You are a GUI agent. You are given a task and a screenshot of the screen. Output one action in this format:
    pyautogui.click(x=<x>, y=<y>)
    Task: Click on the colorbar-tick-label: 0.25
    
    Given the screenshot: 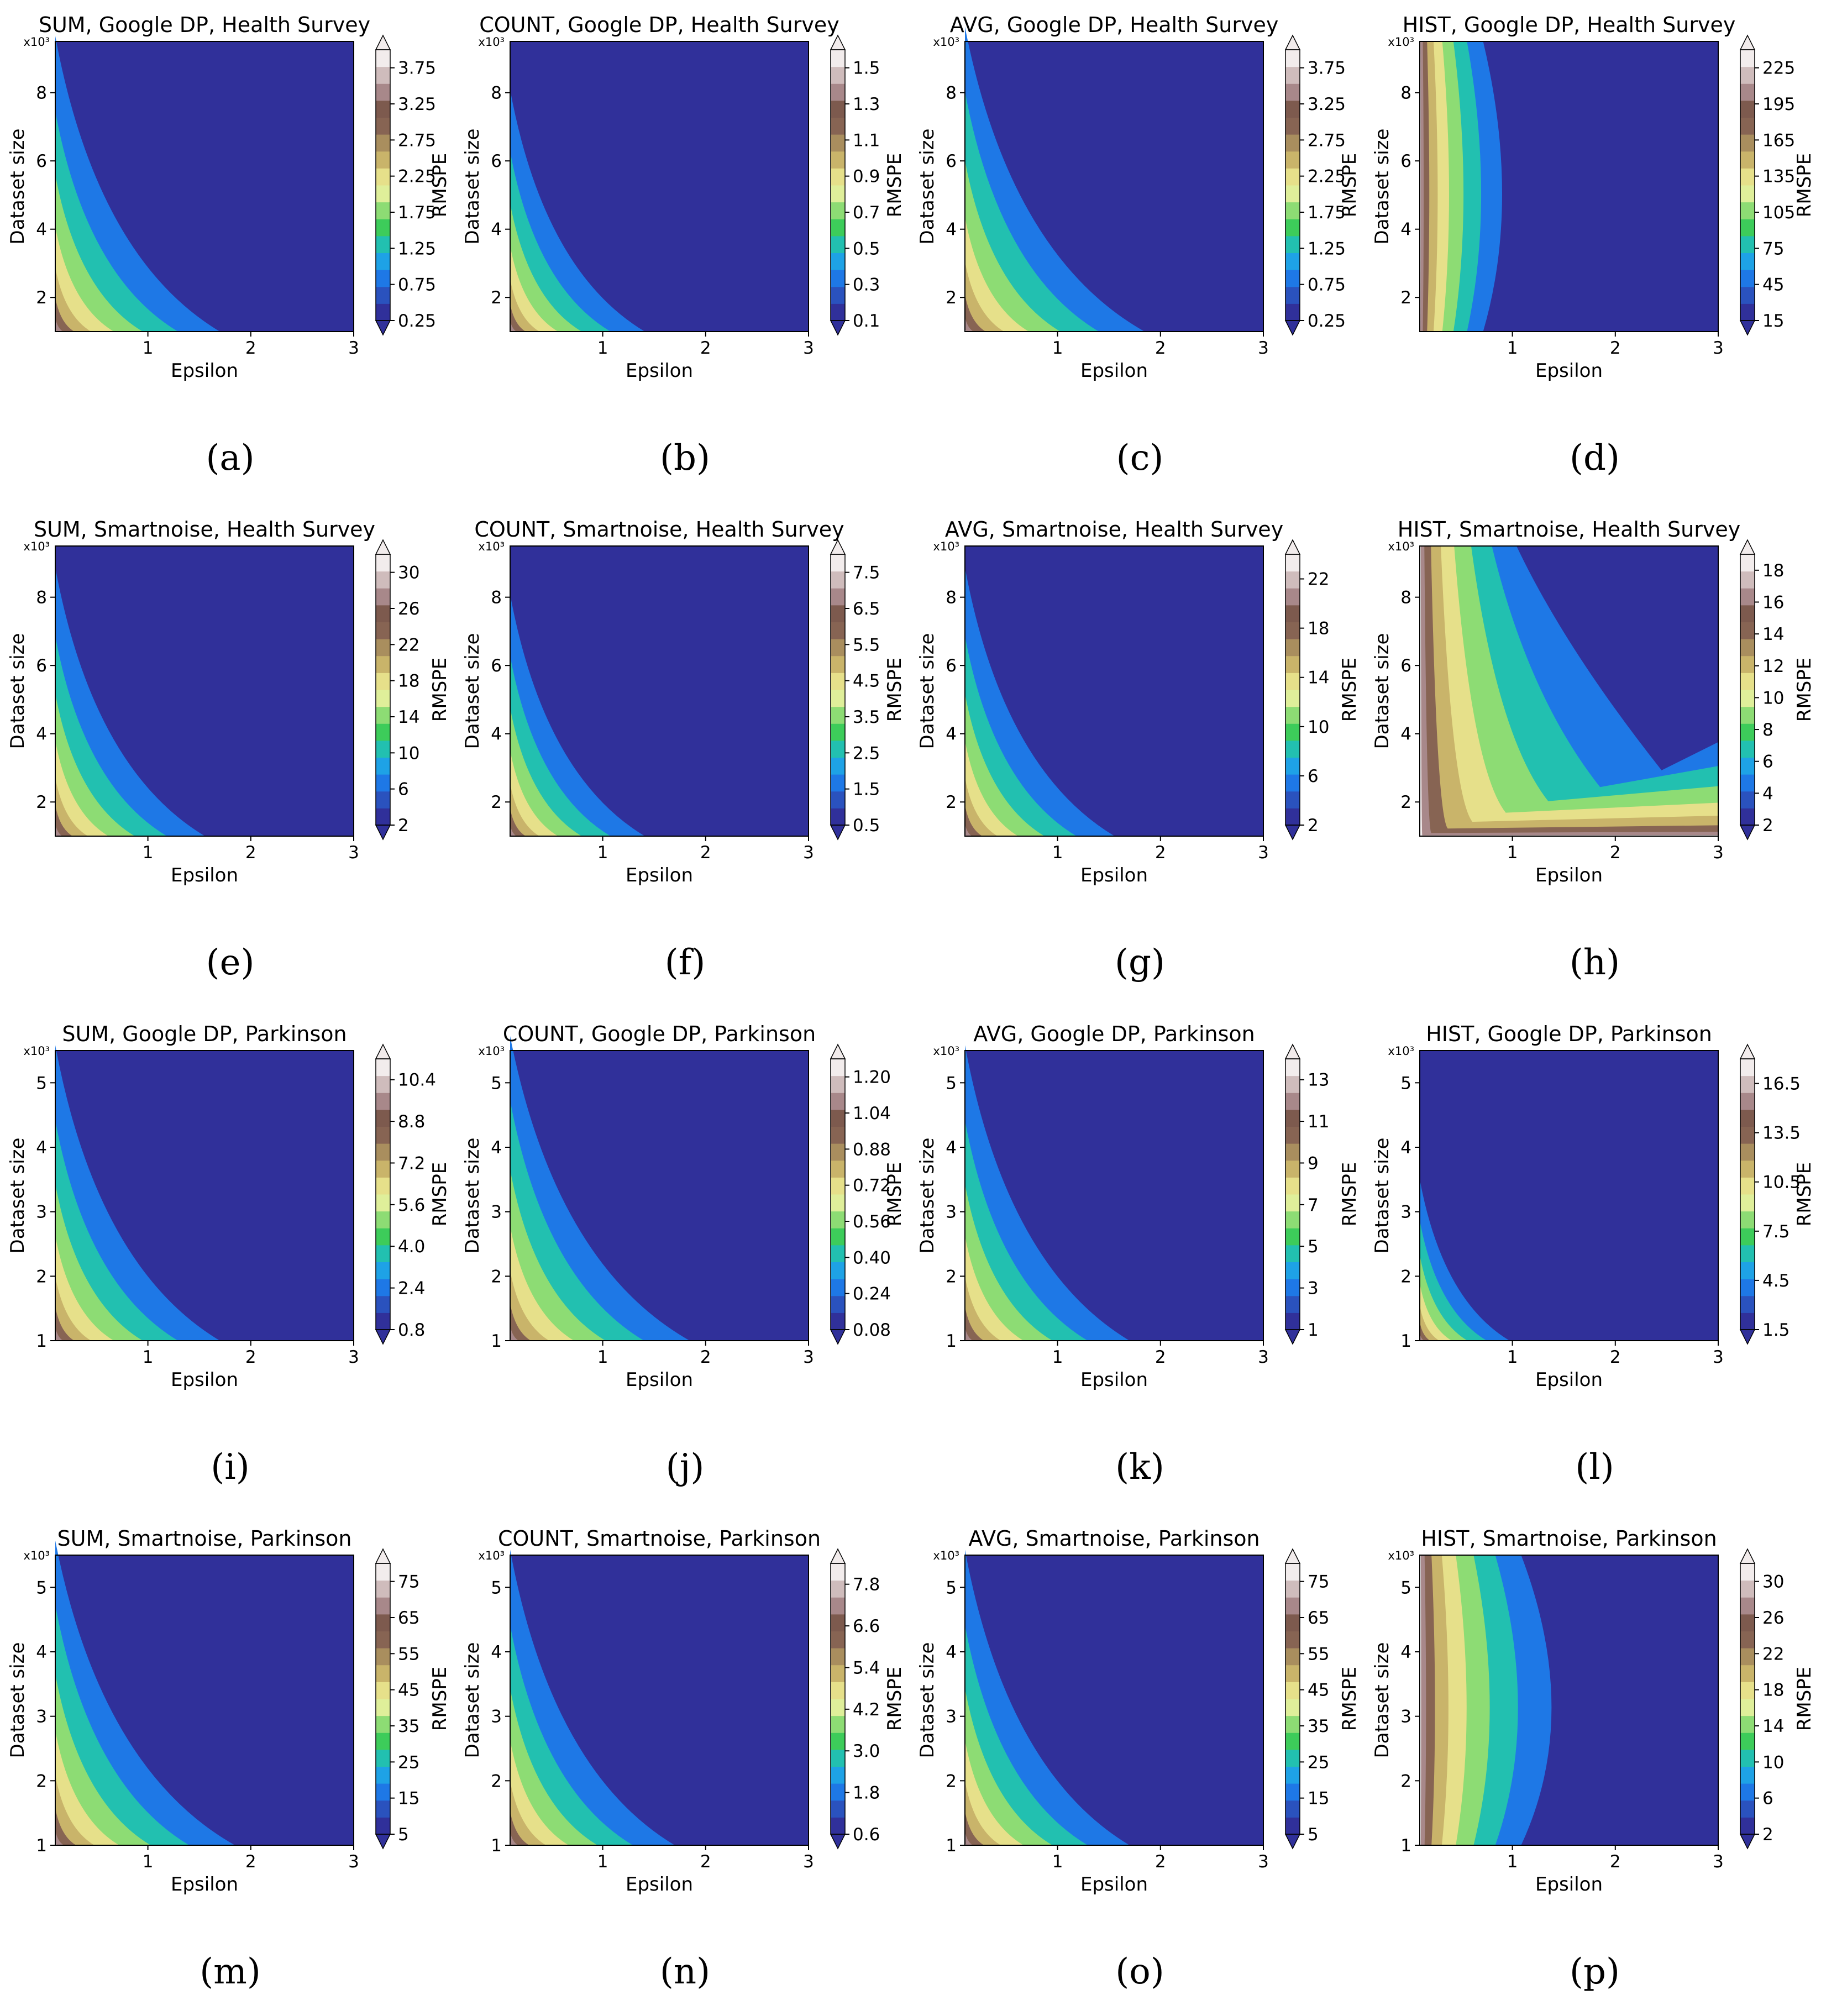 What is the action you would take?
    pyautogui.click(x=1327, y=321)
    